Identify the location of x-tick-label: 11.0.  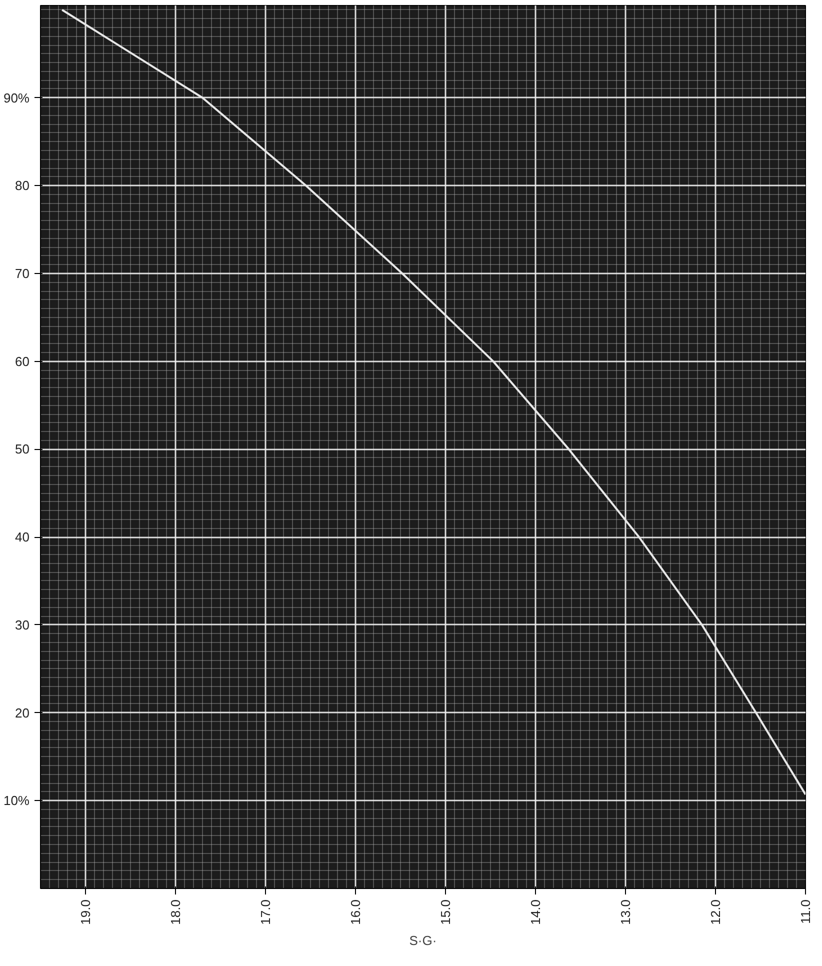
(805, 911).